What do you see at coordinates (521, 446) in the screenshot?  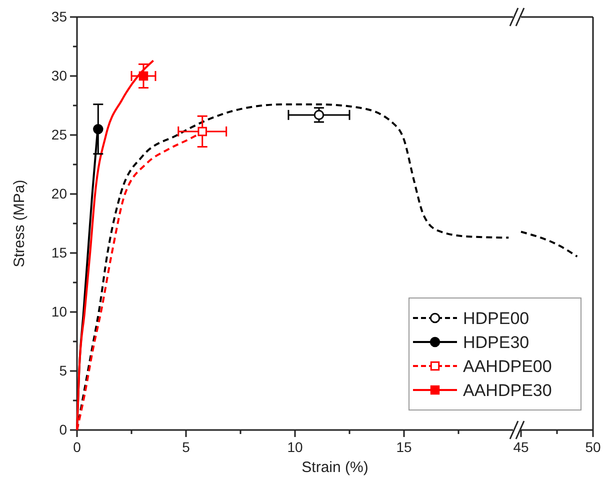 I see `x-tick-label: 45` at bounding box center [521, 446].